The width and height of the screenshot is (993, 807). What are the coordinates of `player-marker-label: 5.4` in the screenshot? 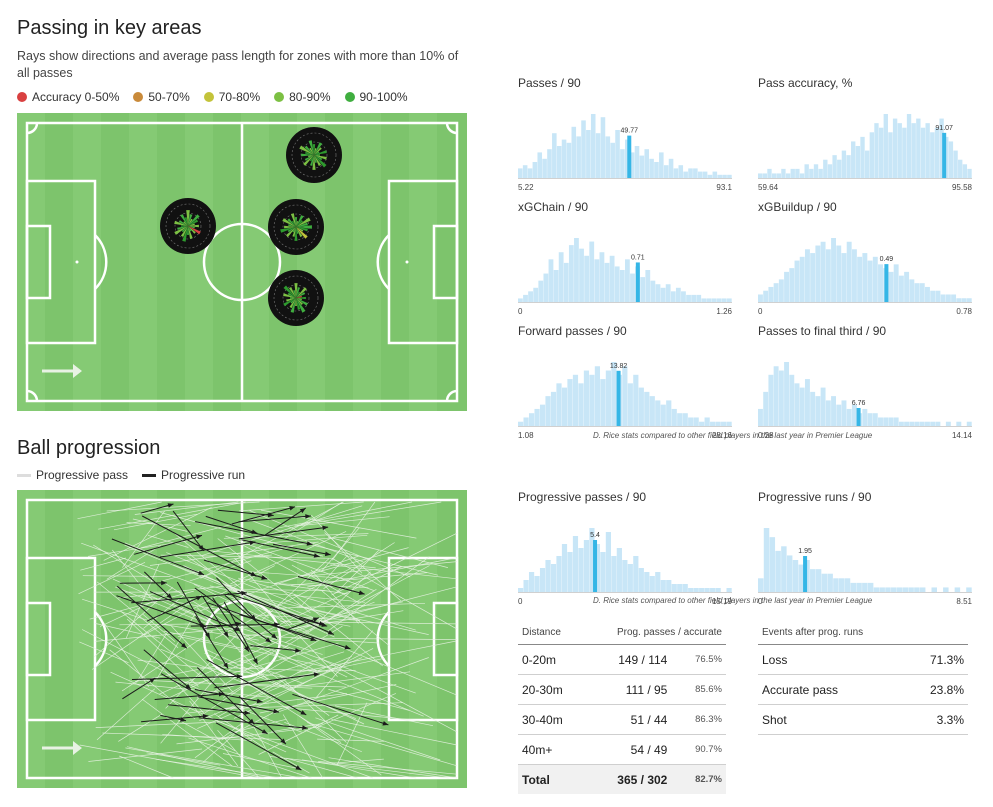 It's located at (595, 535).